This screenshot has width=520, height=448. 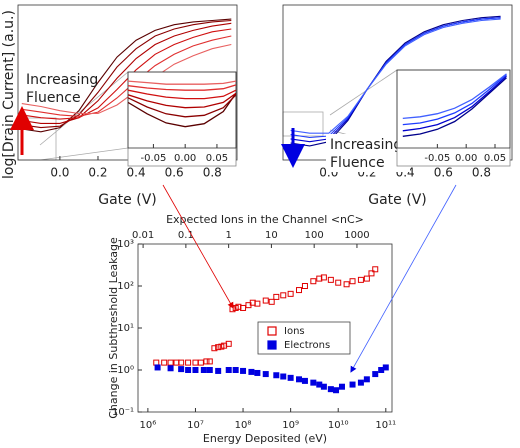 I want to click on y-tick-label: 10³, so click(x=125, y=244).